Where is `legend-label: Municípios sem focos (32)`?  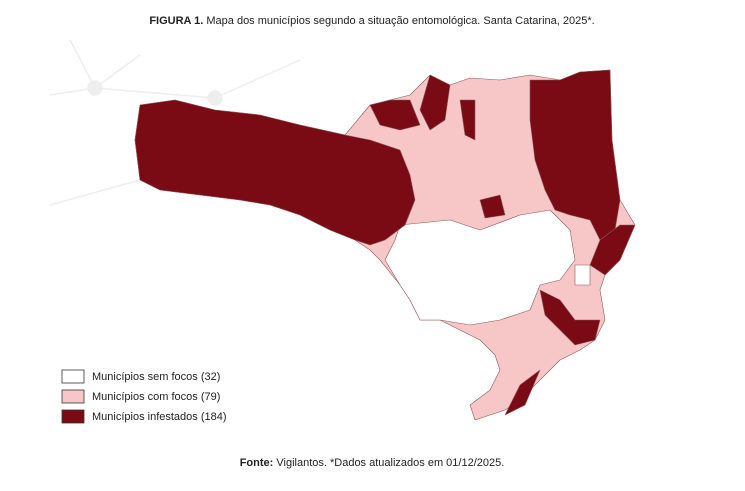 legend-label: Municípios sem focos (32) is located at coordinates (156, 377).